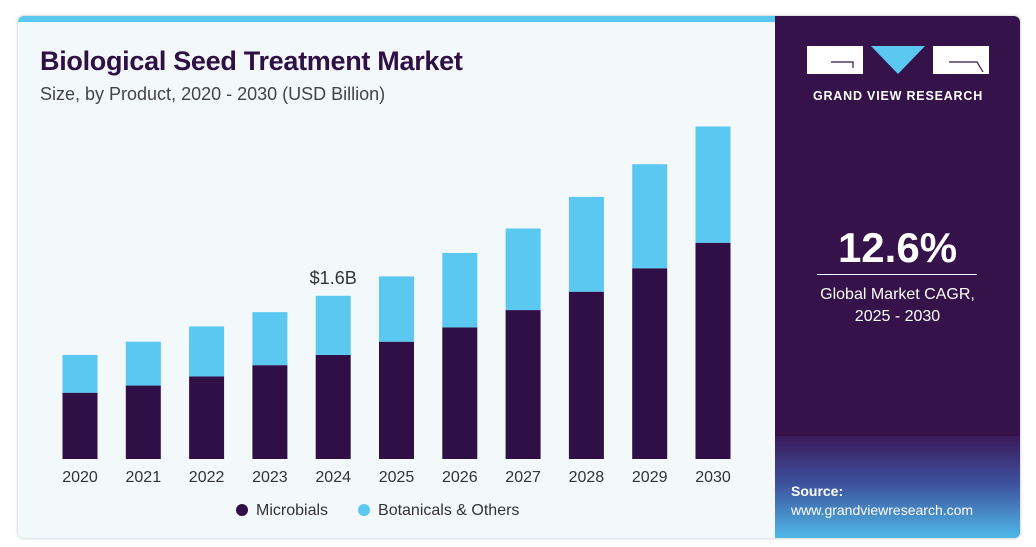  I want to click on gvr-logo-icon, so click(898, 60).